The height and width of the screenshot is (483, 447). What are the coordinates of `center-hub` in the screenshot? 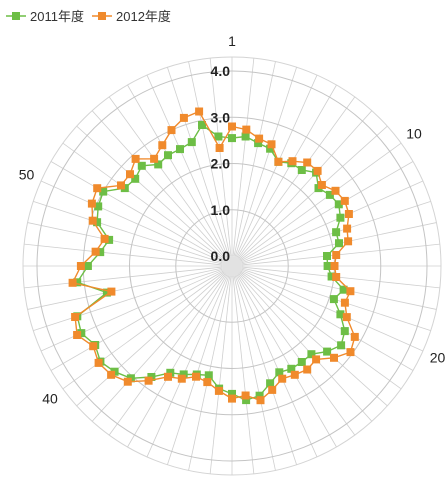 It's located at (232, 266).